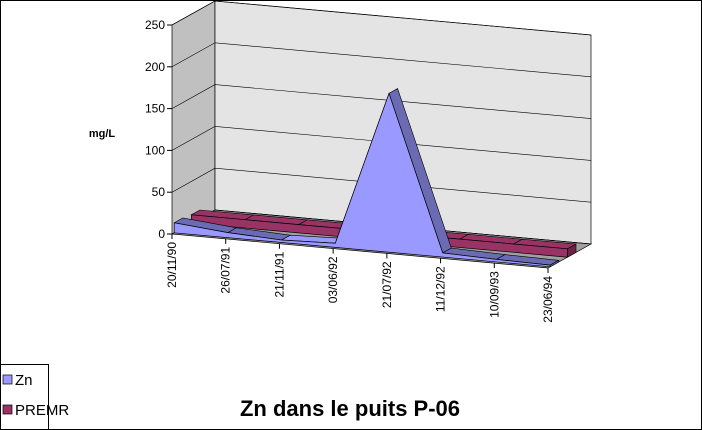 This screenshot has height=430, width=702. Describe the element at coordinates (226, 270) in the screenshot. I see `x-tick-label: 26/07/91` at that location.